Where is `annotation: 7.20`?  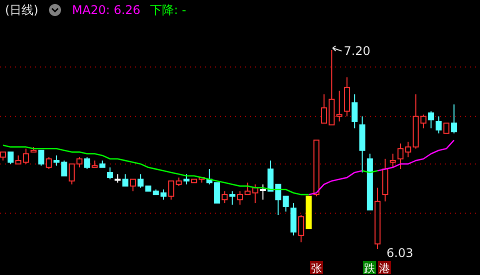 annotation: 7.20 is located at coordinates (357, 51).